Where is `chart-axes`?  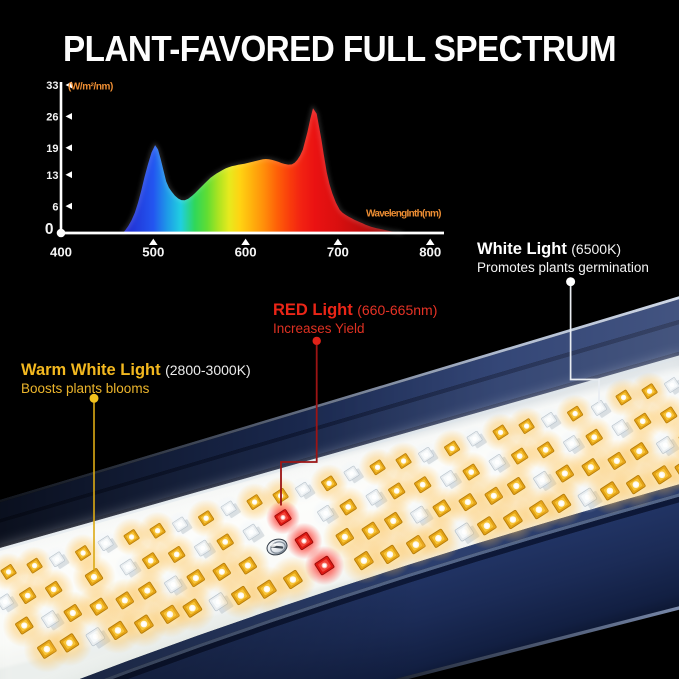
chart-axes is located at coordinates (250, 163).